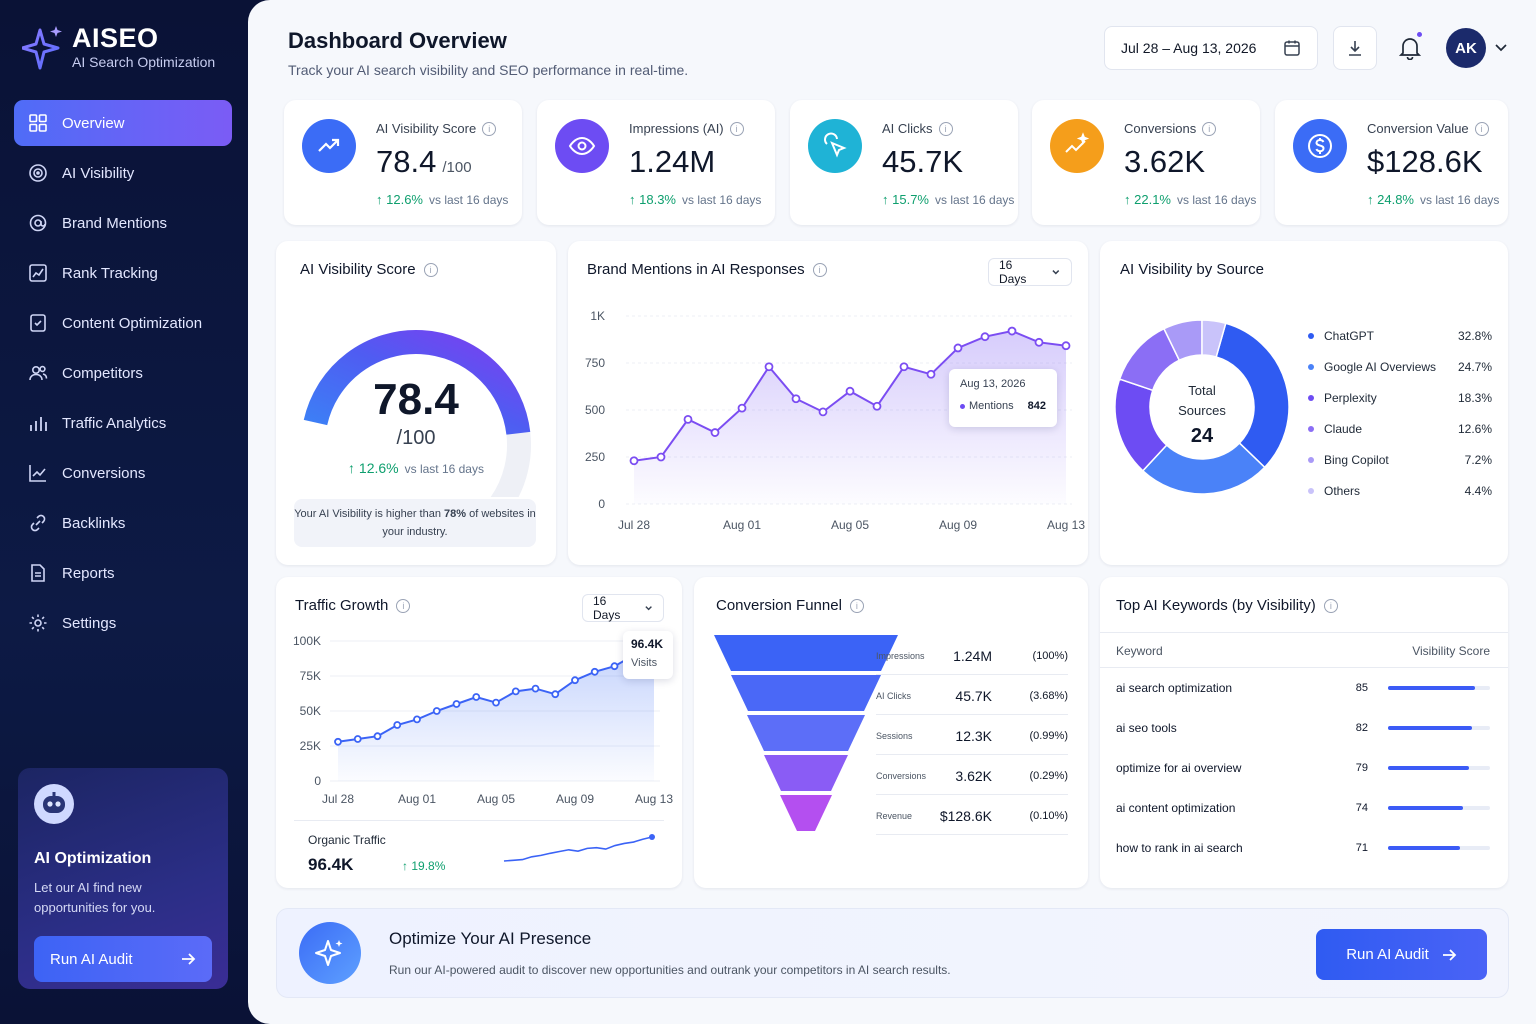  I want to click on score-bar, so click(1439, 728).